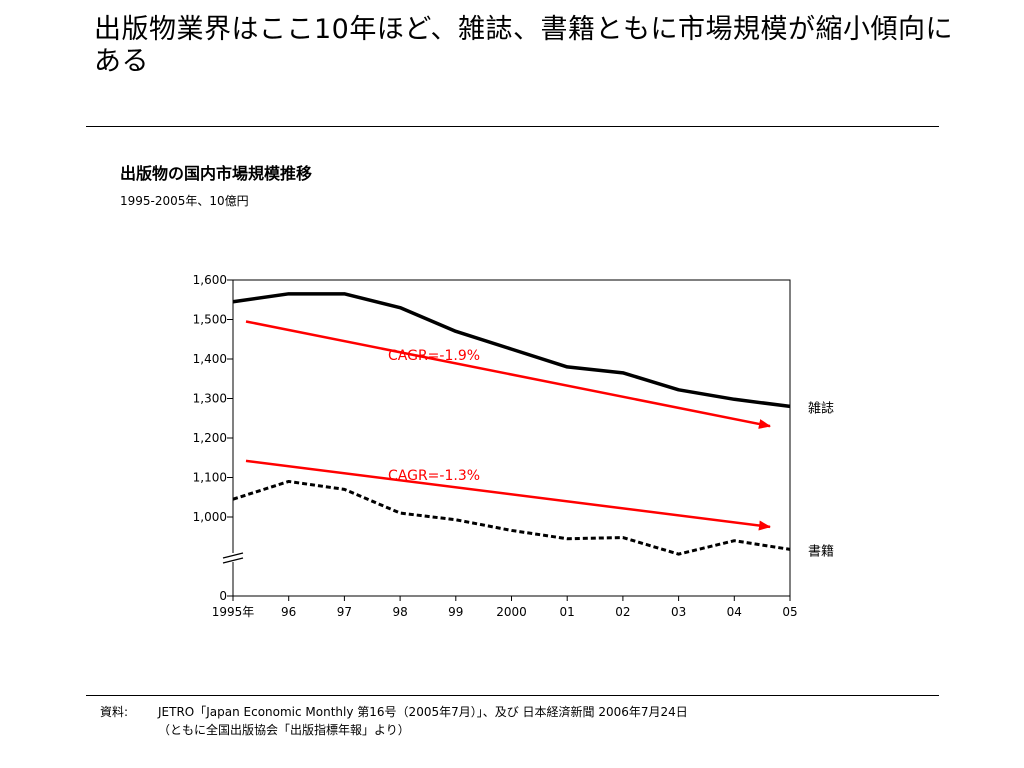  What do you see at coordinates (210, 280) in the screenshot?
I see `y-tick-label: 1,600` at bounding box center [210, 280].